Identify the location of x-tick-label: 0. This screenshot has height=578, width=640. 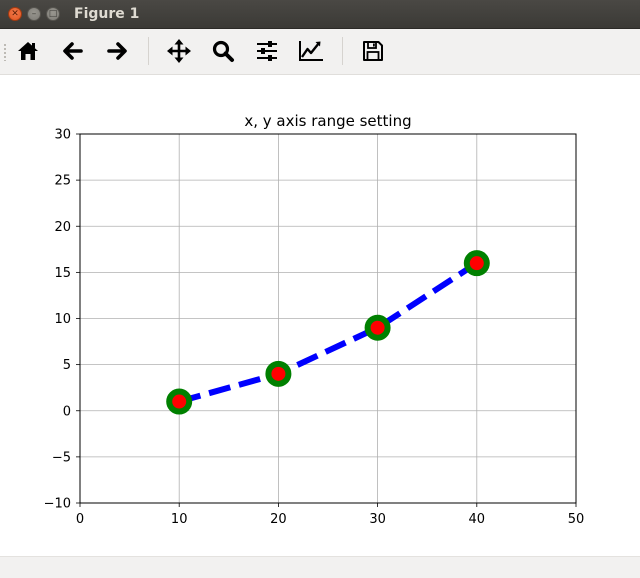
(80, 519).